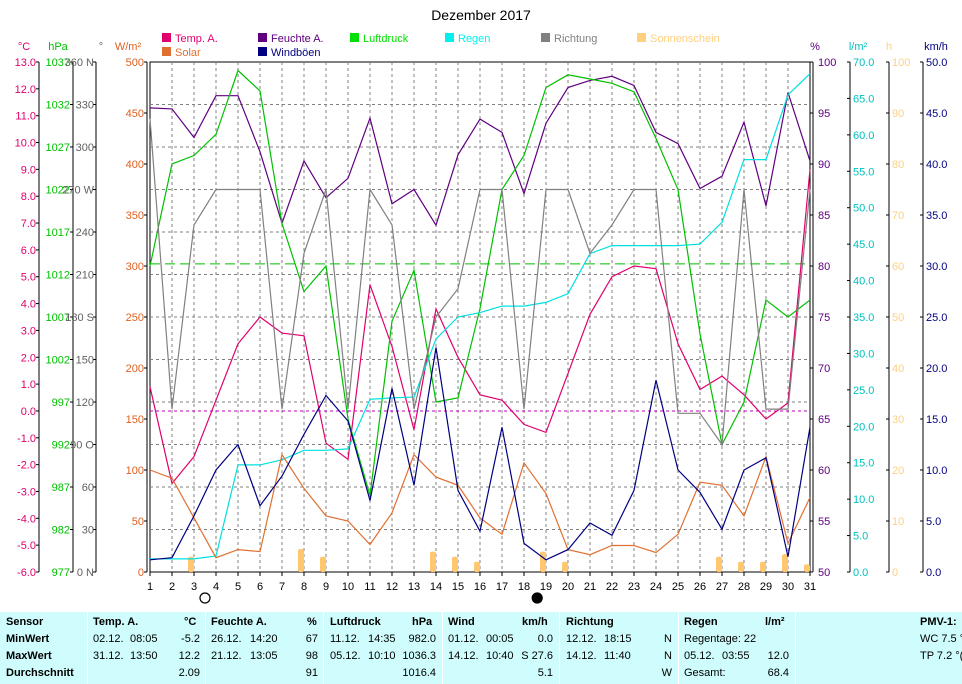 Image resolution: width=962 pixels, height=684 pixels. I want to click on wind-avg: 5.1, so click(545, 673).